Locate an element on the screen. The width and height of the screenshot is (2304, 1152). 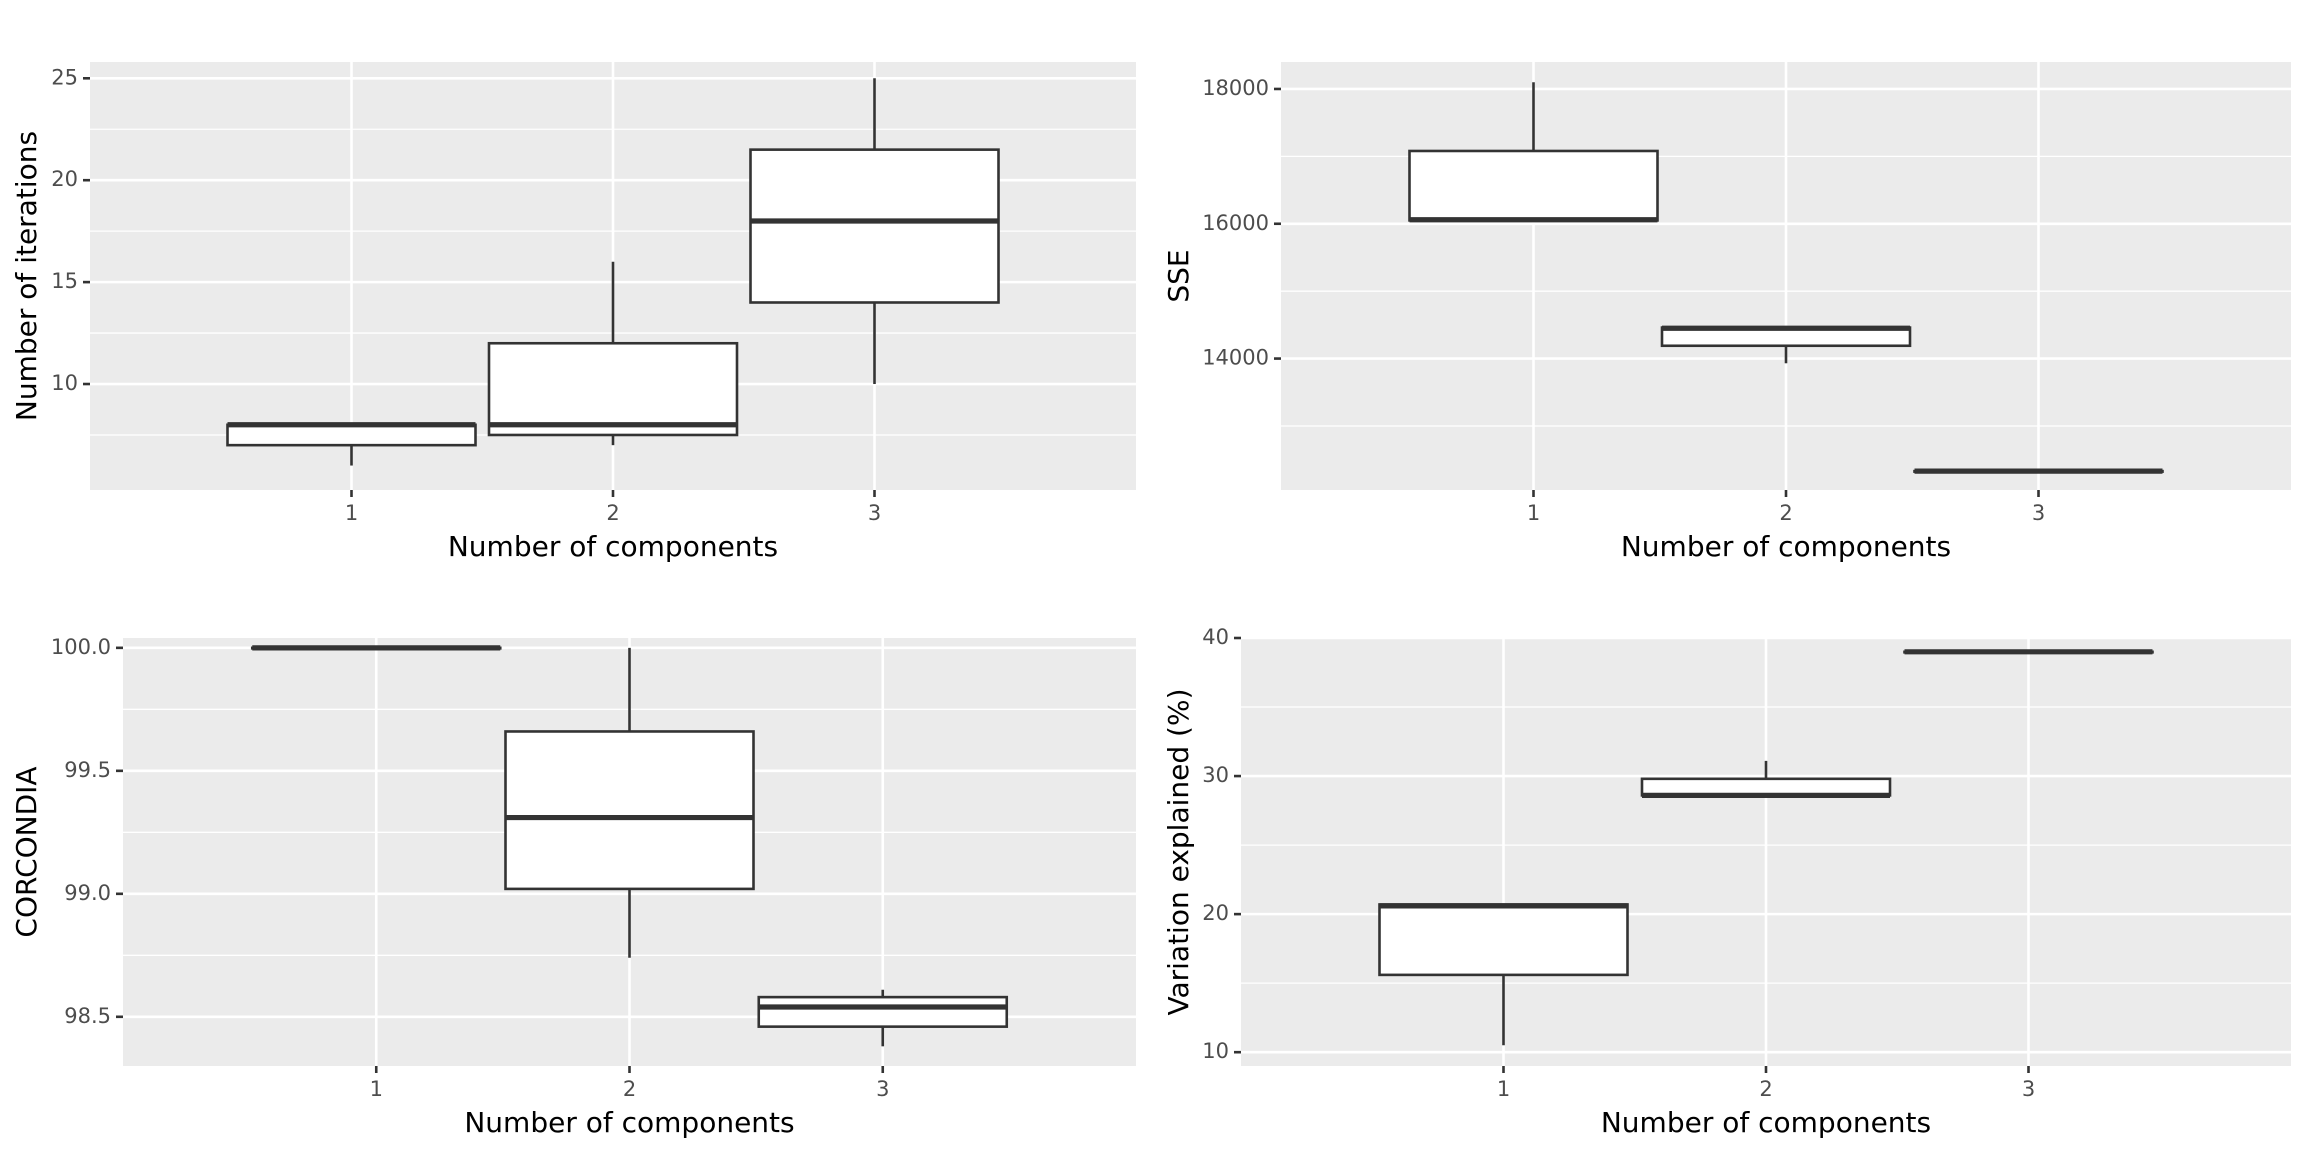
y-tick-label: 14000 is located at coordinates (1235, 358).